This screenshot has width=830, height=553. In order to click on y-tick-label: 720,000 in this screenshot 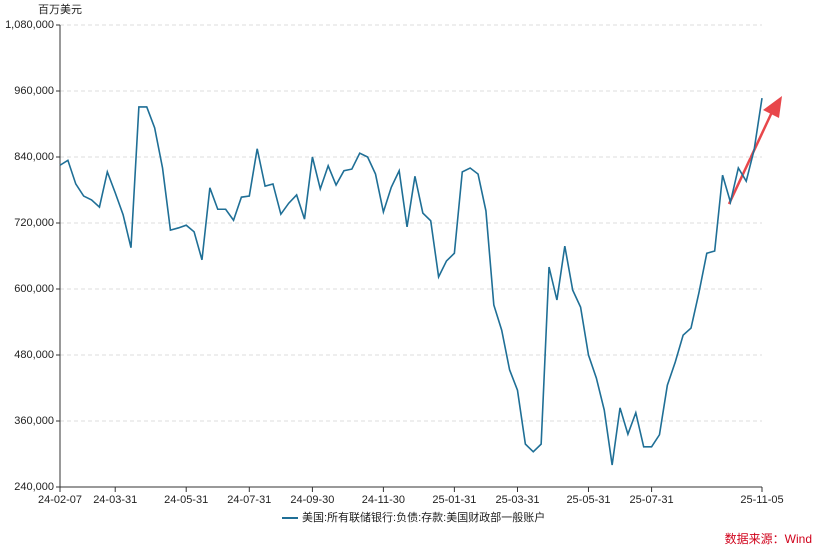, I will do `click(34, 223)`.